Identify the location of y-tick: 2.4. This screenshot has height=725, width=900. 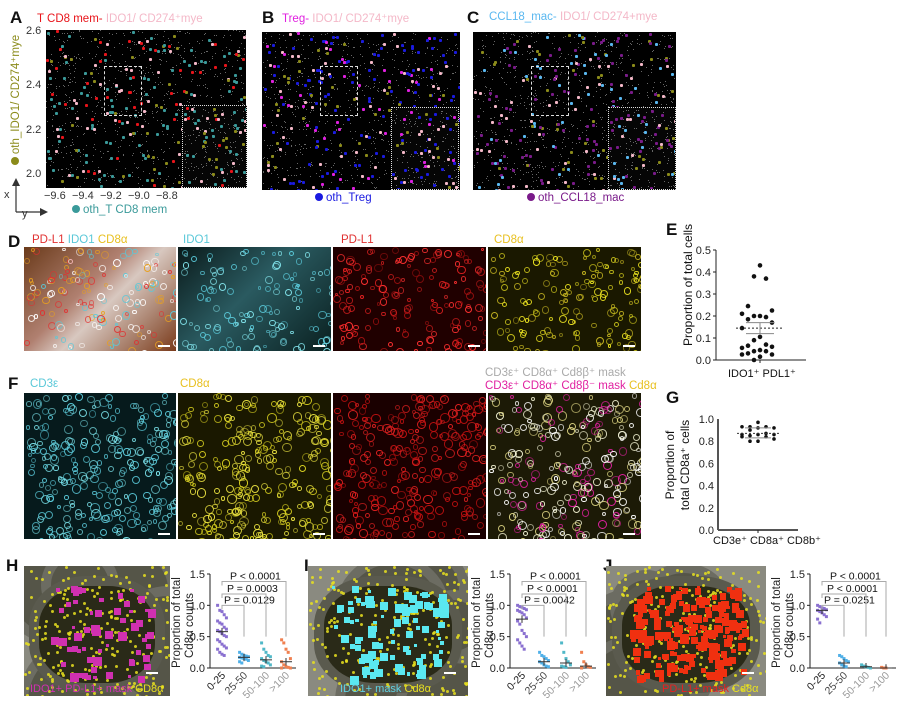
(34, 85).